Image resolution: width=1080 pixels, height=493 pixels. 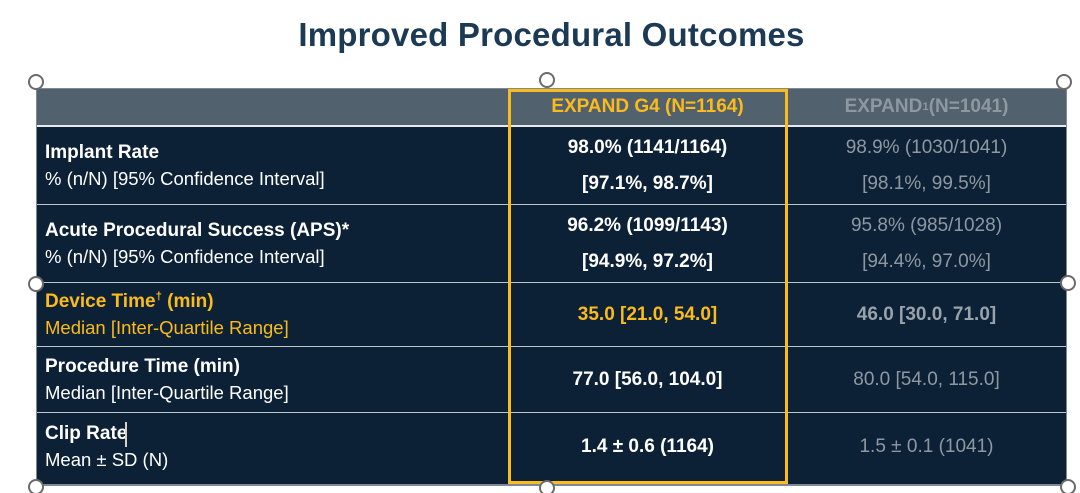 What do you see at coordinates (926, 165) in the screenshot?
I see `cell-expand-value: 98.9% (1030/1041) [98.1%, 99.5%]` at bounding box center [926, 165].